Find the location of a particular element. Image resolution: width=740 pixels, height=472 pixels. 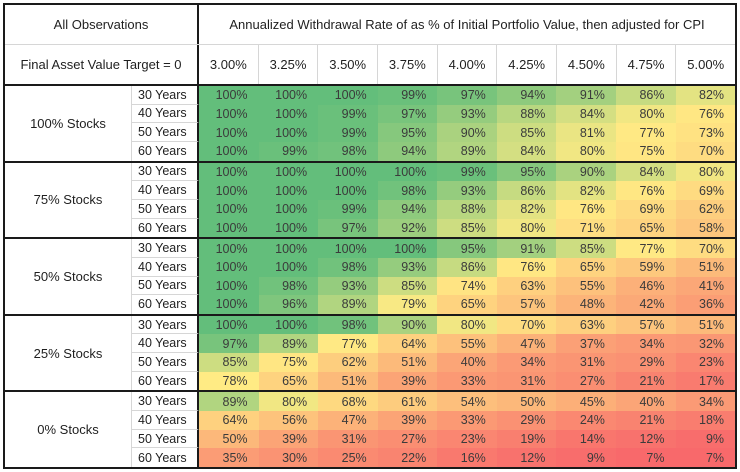

success-rate-cell: 30% is located at coordinates (288, 457).